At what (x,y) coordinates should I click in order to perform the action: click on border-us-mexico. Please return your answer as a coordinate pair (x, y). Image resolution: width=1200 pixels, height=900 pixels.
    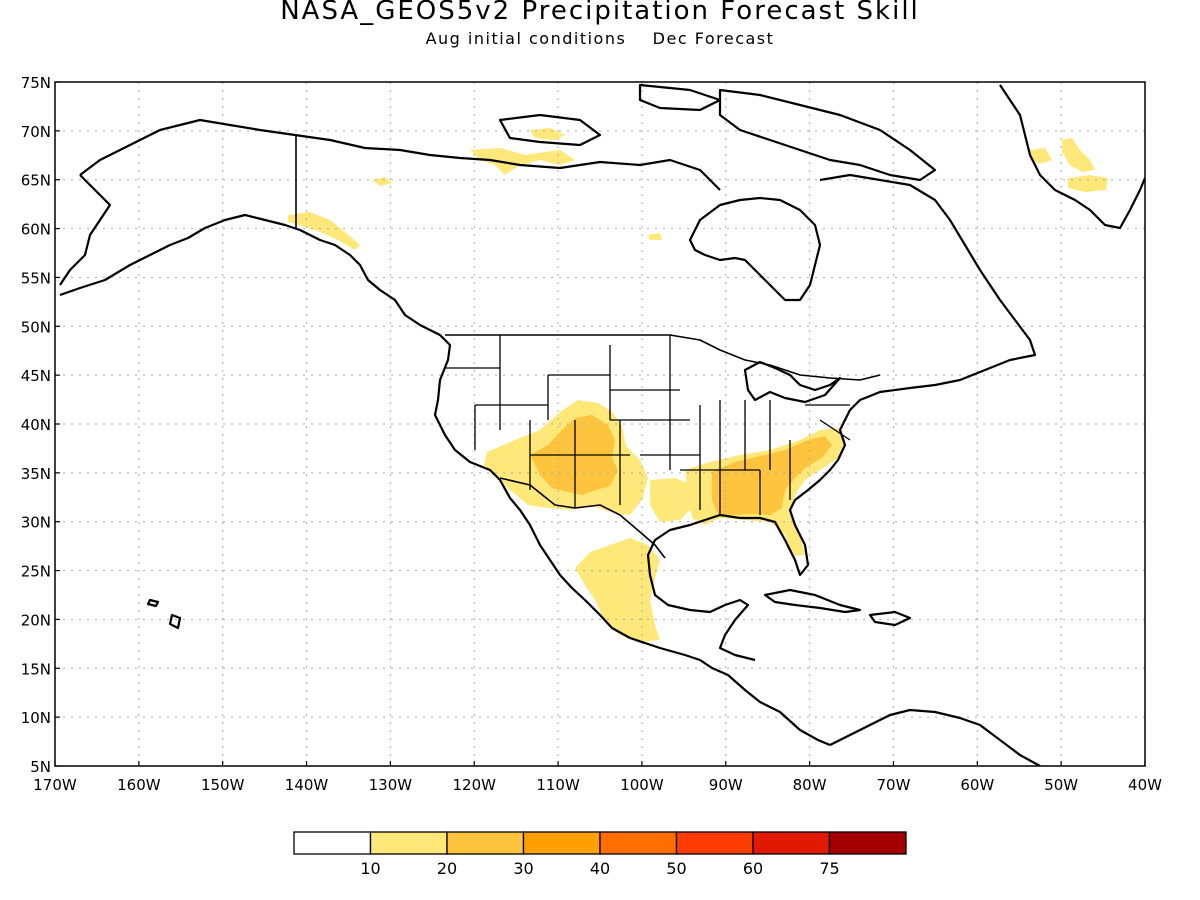
    Looking at the image, I should click on (582, 518).